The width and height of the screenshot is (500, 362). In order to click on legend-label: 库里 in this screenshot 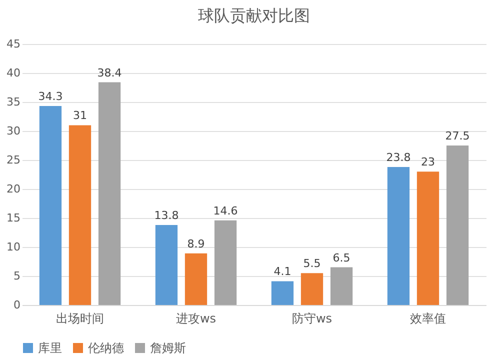, I will do `click(50, 348)`.